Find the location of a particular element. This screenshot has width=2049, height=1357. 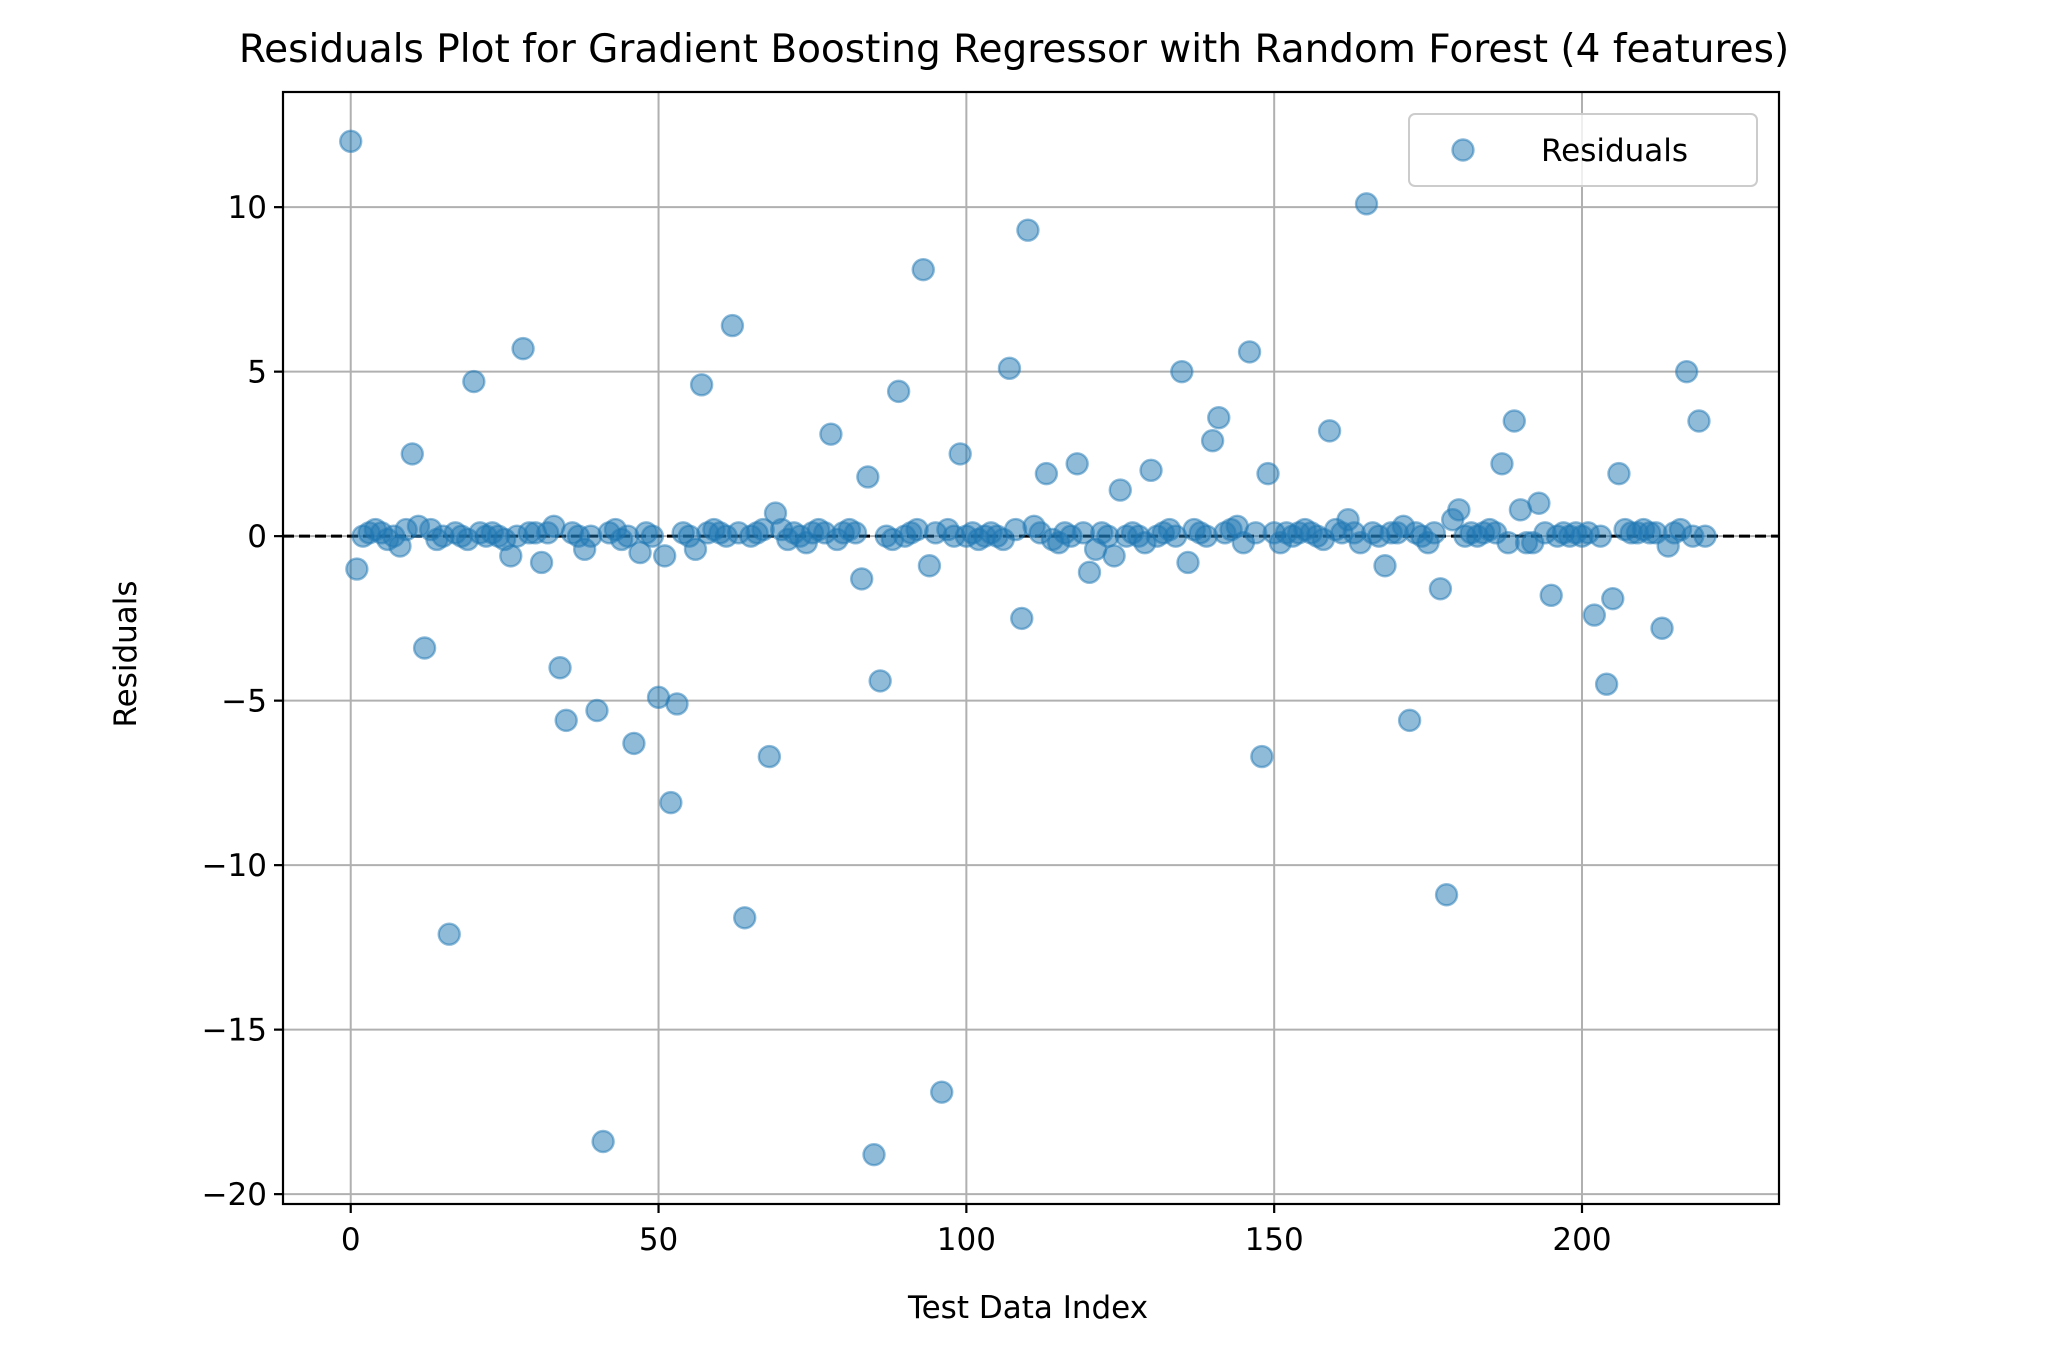

y-tick-label: 0 is located at coordinates (257, 537).